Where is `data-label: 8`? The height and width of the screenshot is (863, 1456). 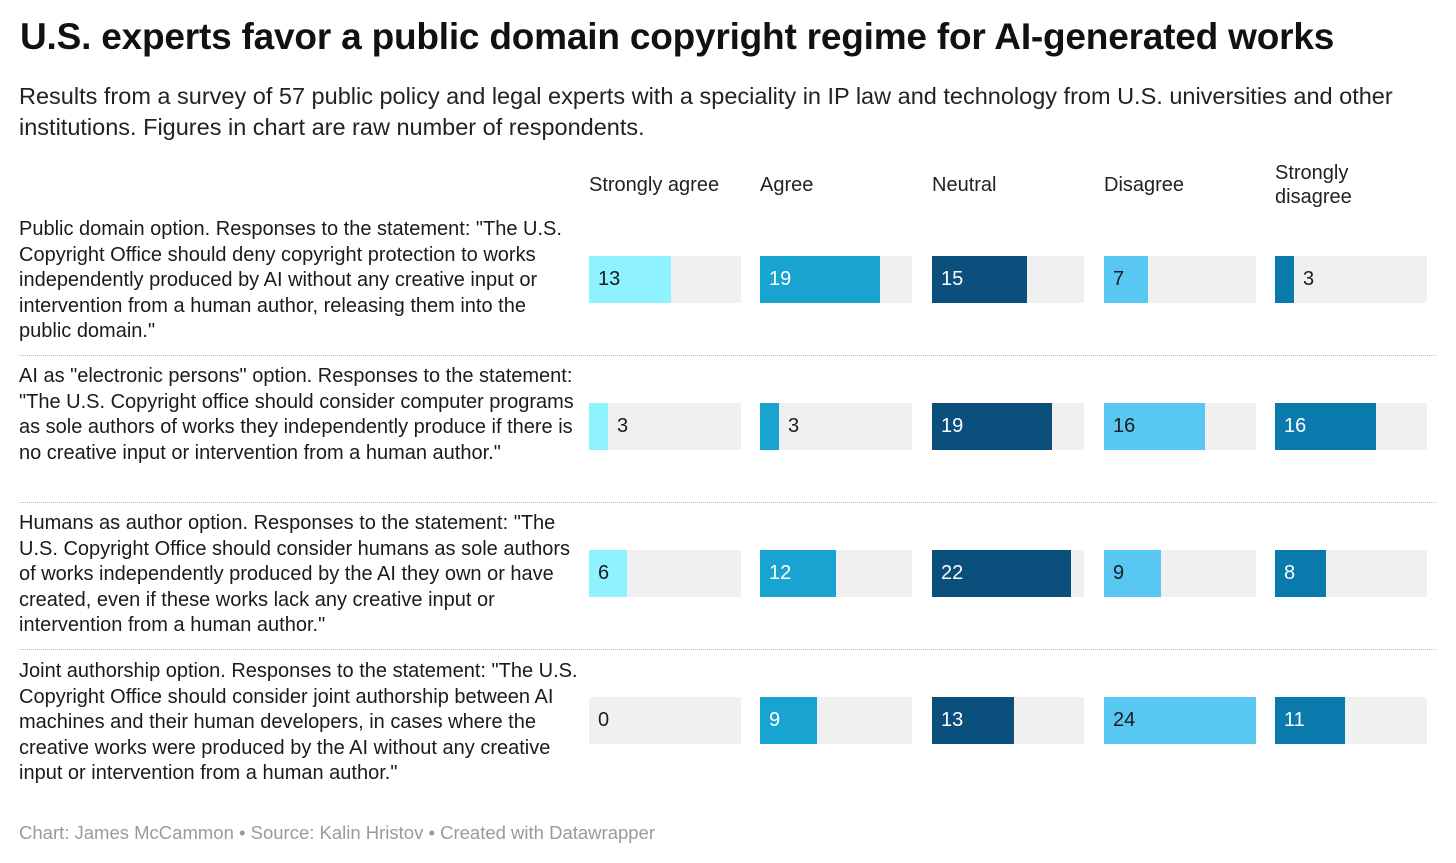 data-label: 8 is located at coordinates (1290, 573).